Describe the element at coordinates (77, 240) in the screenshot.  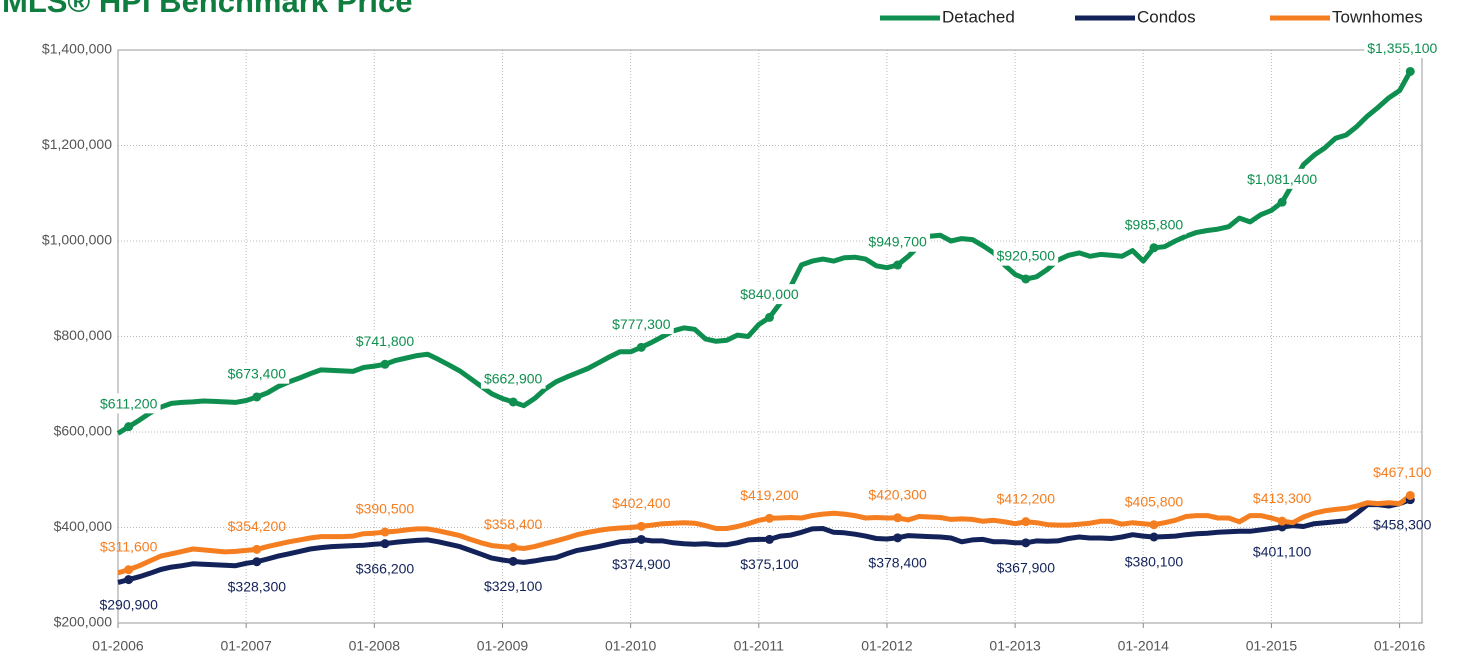
I see `y-tick-label: $1,000,000` at that location.